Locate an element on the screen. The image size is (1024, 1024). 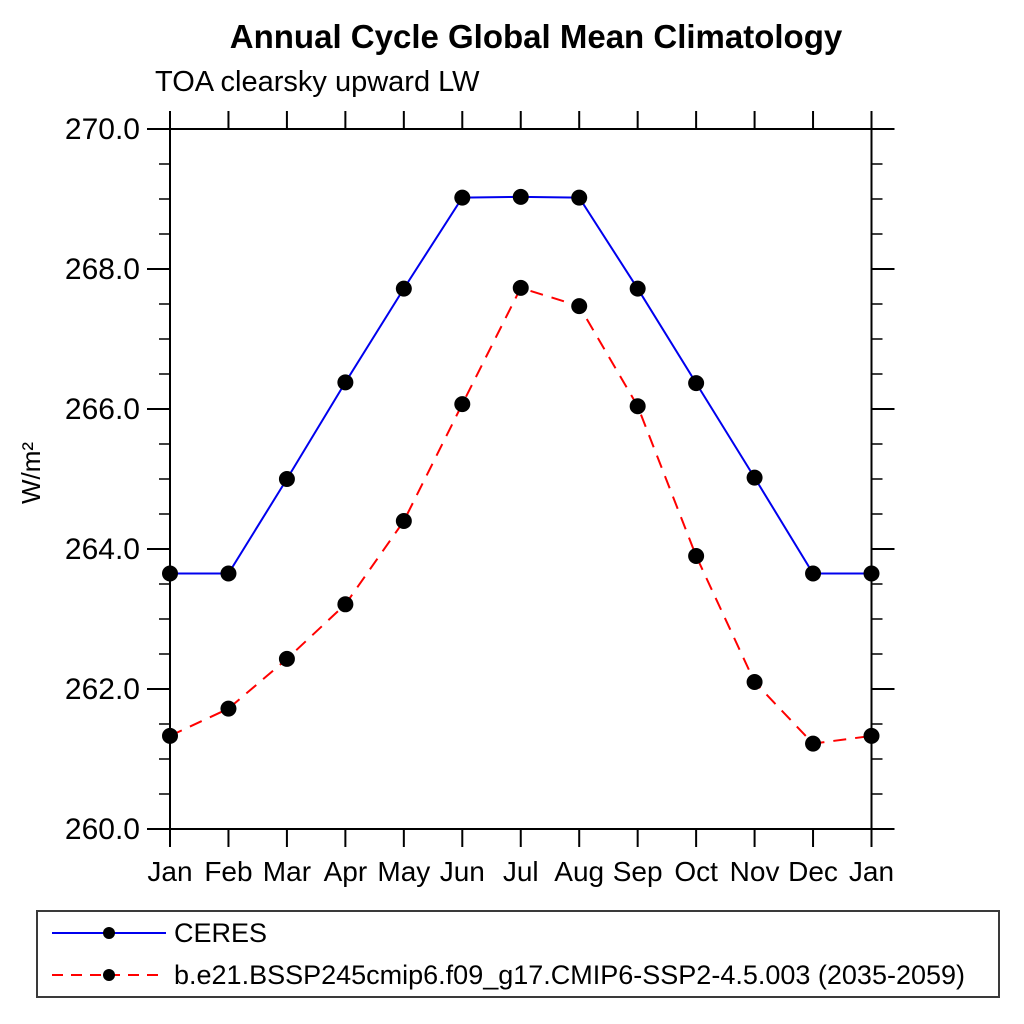
ceres-sample-marker-icon is located at coordinates (109, 933).